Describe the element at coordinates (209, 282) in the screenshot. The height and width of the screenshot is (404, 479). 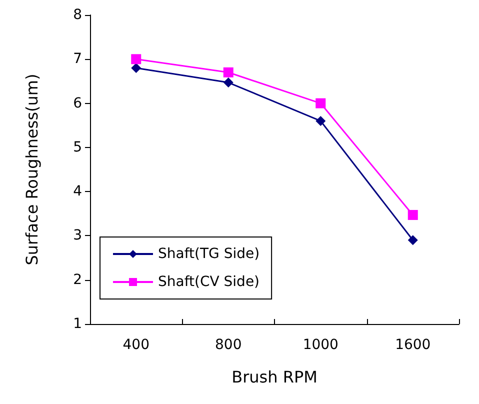
I see `legend-label: Shaft(CV Side)` at that location.